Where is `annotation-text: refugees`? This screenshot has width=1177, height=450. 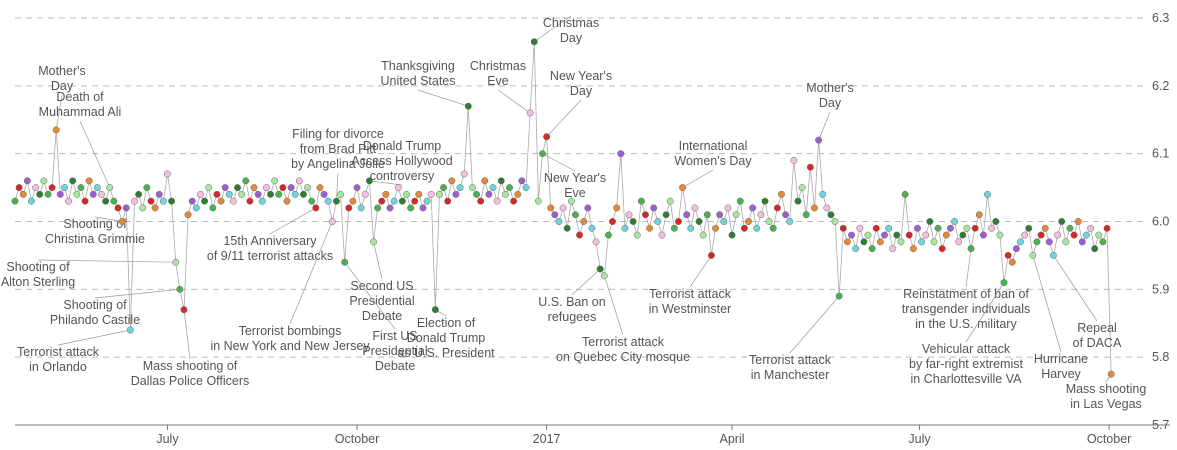 annotation-text: refugees is located at coordinates (572, 317).